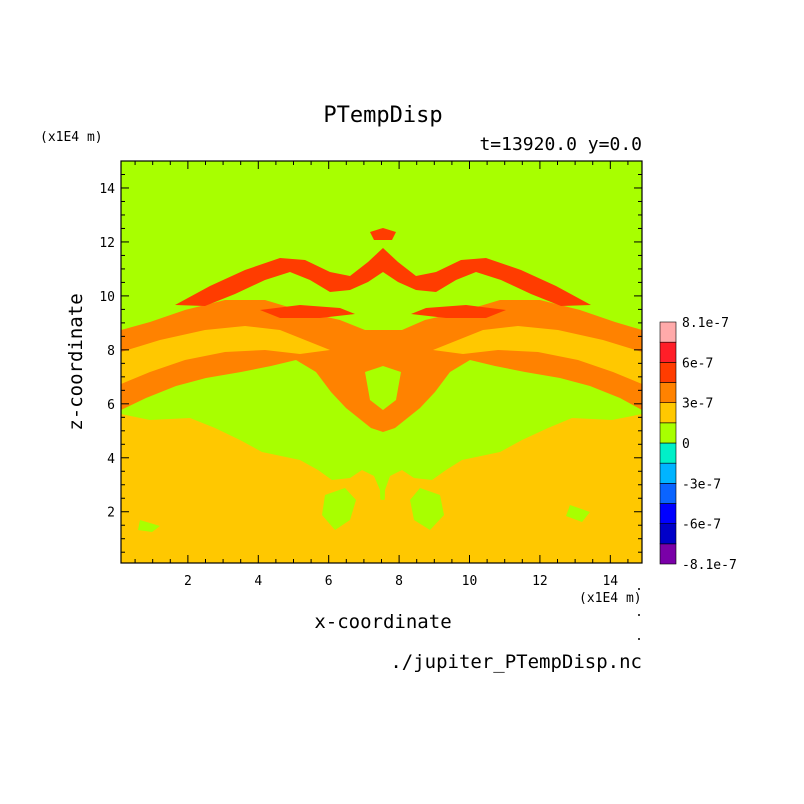 The image size is (804, 804). Describe the element at coordinates (701, 484) in the screenshot. I see `colorbar-tick-label: -3e-7` at that location.